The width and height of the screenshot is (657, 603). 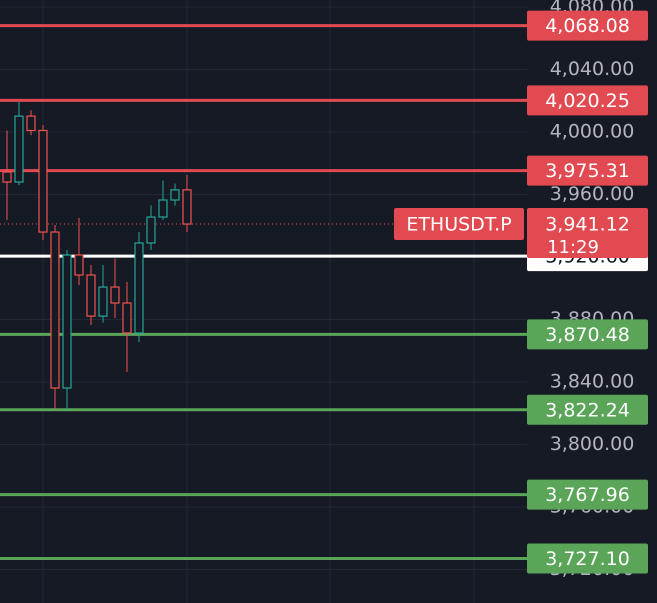 I want to click on level-label: 3,727.10, so click(x=587, y=559).